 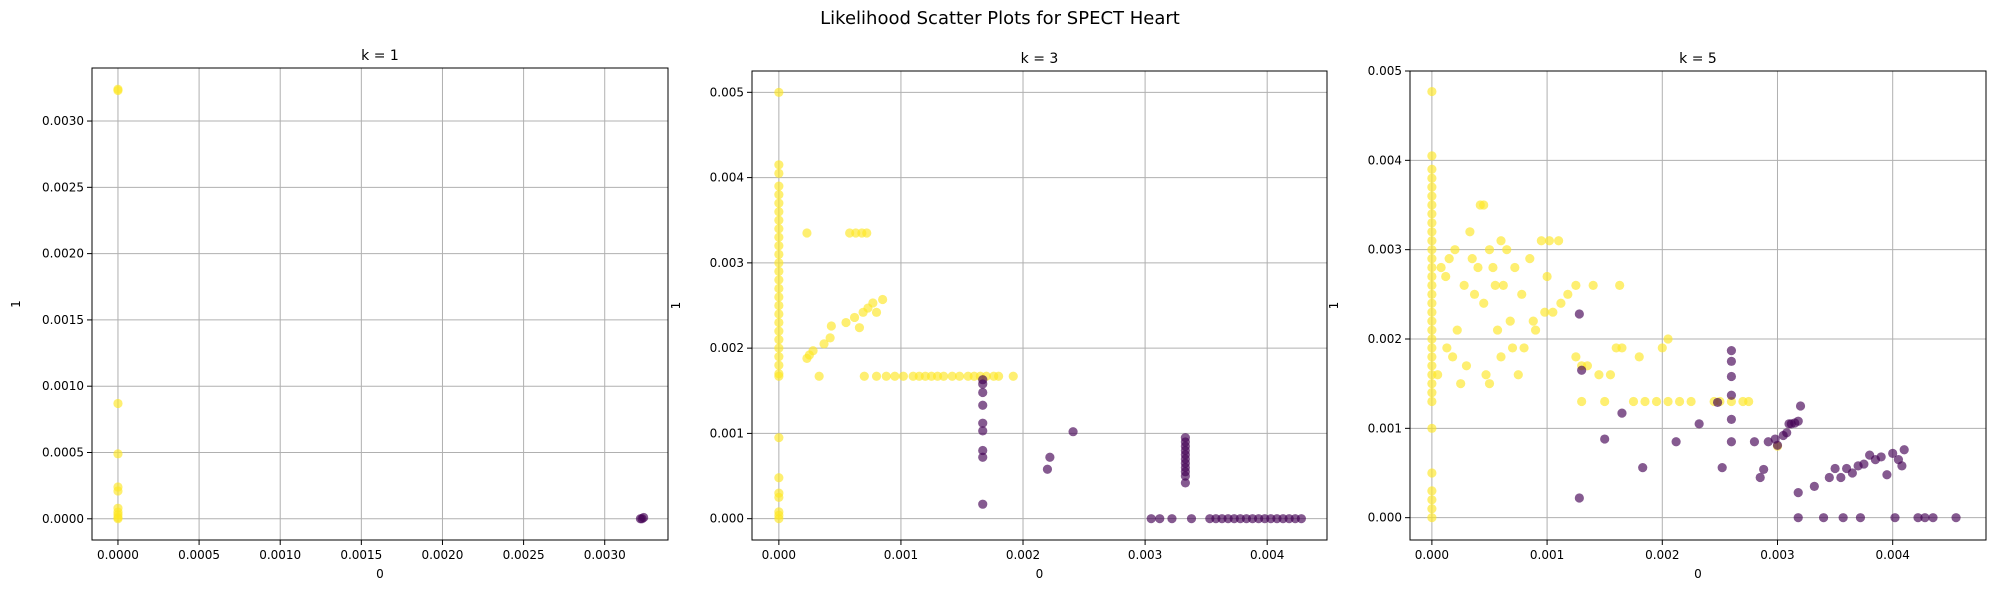 I want to click on x-tick-label: 0.0010, so click(x=280, y=555).